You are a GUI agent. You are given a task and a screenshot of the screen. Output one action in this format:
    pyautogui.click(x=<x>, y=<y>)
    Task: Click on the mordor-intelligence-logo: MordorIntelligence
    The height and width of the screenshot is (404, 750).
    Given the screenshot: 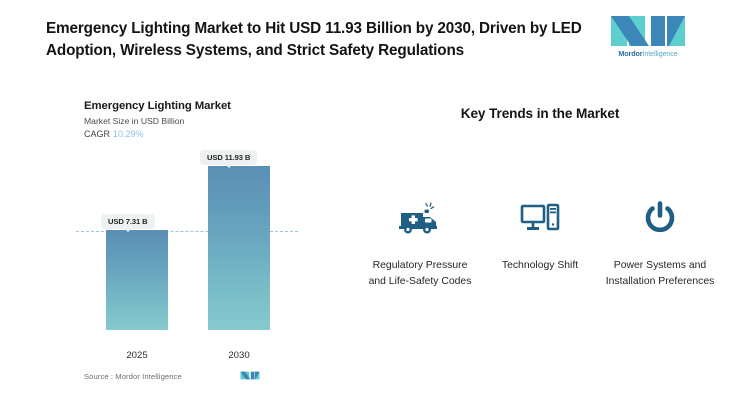 What is the action you would take?
    pyautogui.click(x=648, y=40)
    